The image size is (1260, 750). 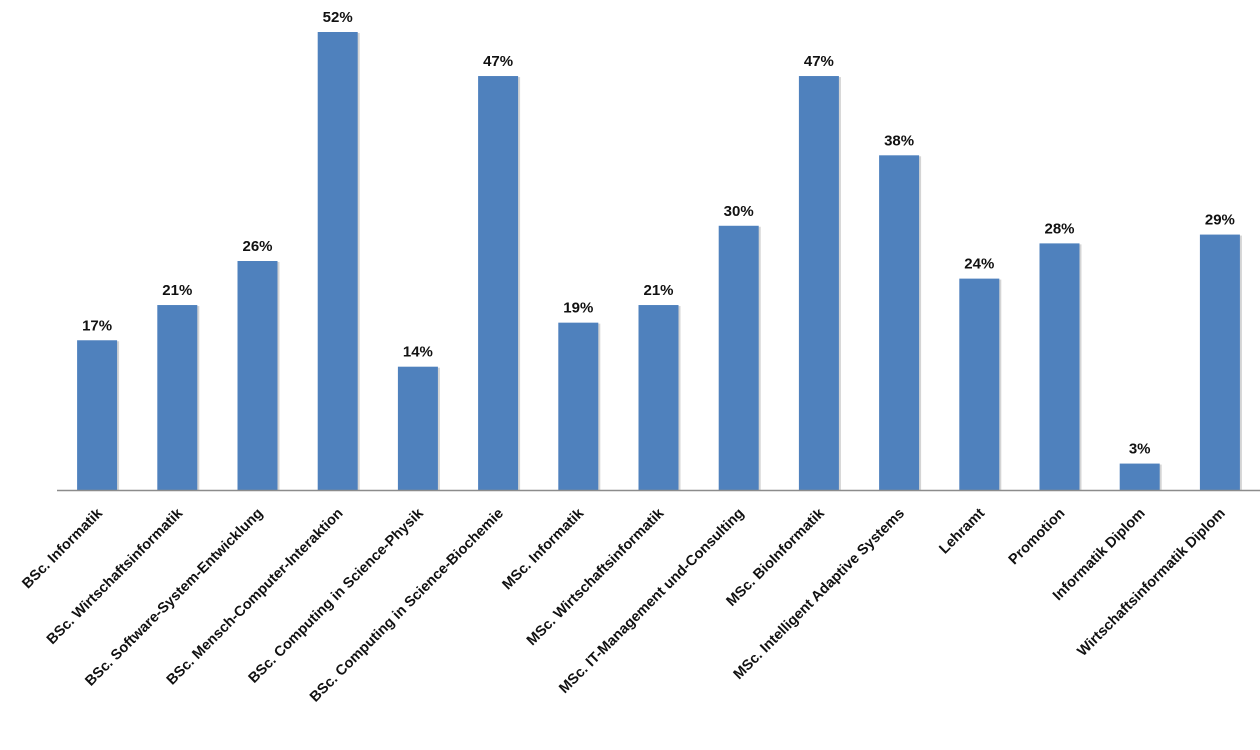 What do you see at coordinates (596, 577) in the screenshot?
I see `x-tick-label: MSc. Wirtschaftsinformatik` at bounding box center [596, 577].